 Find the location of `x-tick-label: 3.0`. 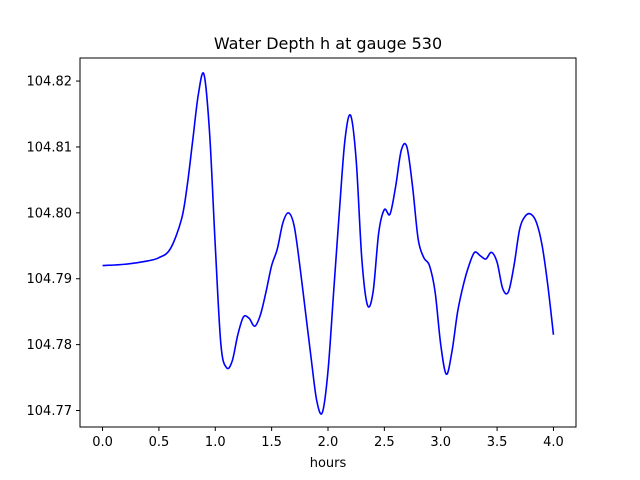

x-tick-label: 3.0 is located at coordinates (440, 442).